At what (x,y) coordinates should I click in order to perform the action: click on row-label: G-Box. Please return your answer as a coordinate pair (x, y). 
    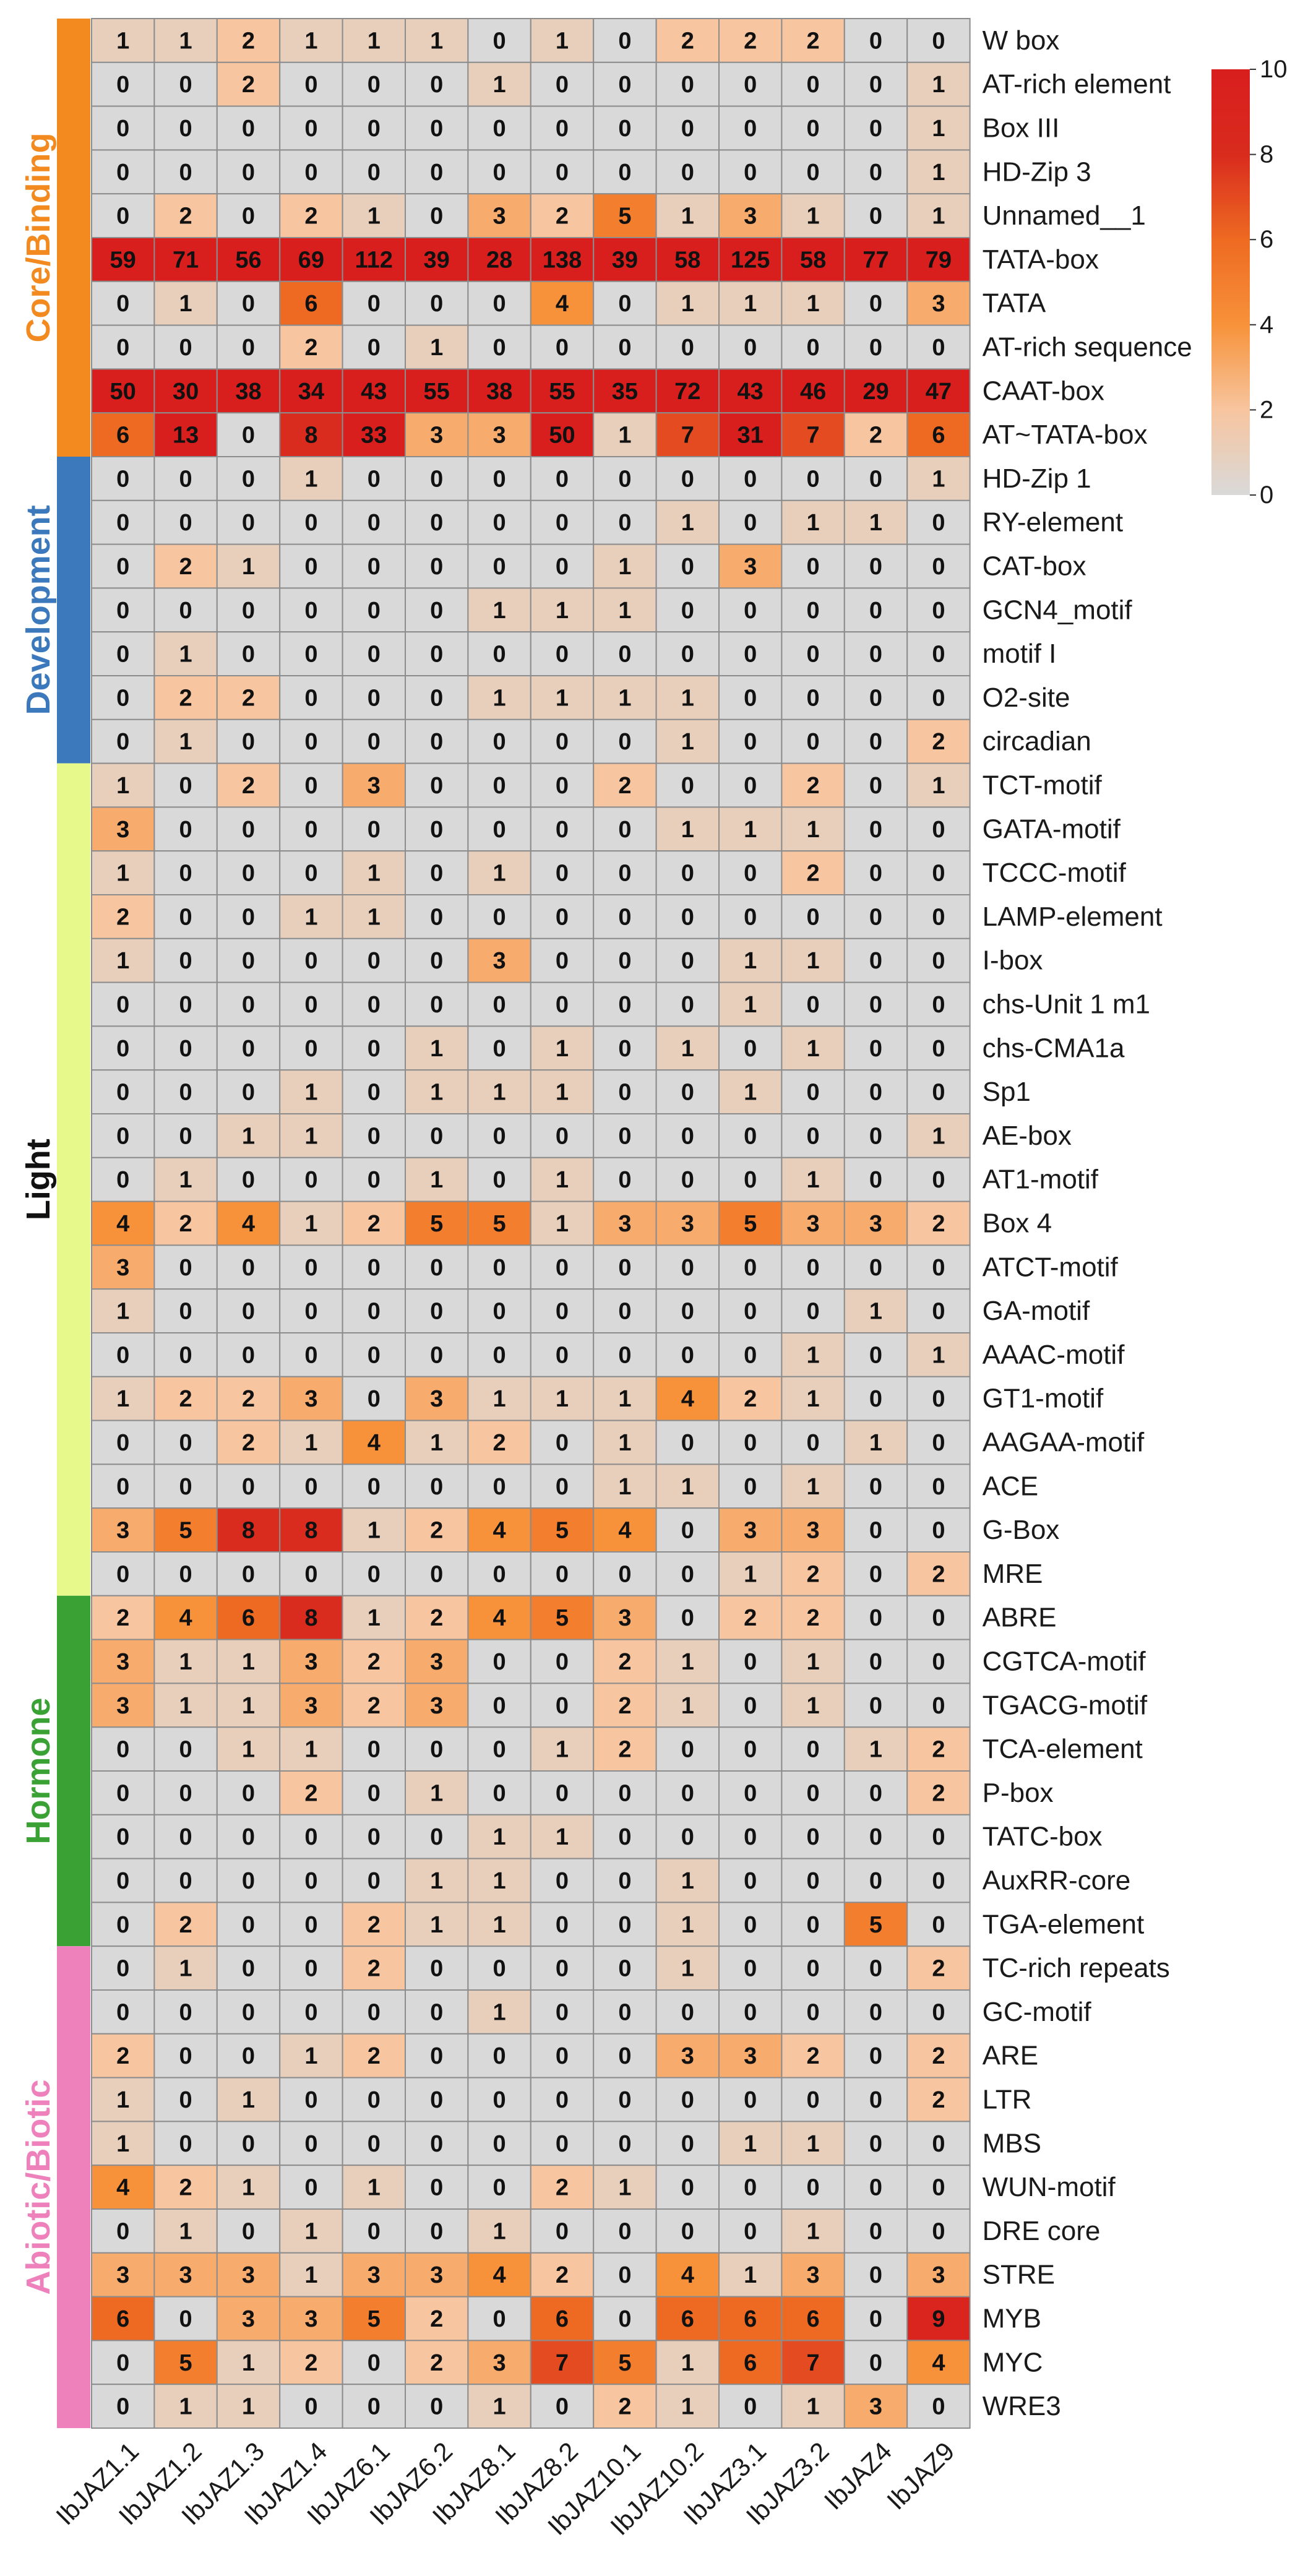
    Looking at the image, I should click on (1021, 1530).